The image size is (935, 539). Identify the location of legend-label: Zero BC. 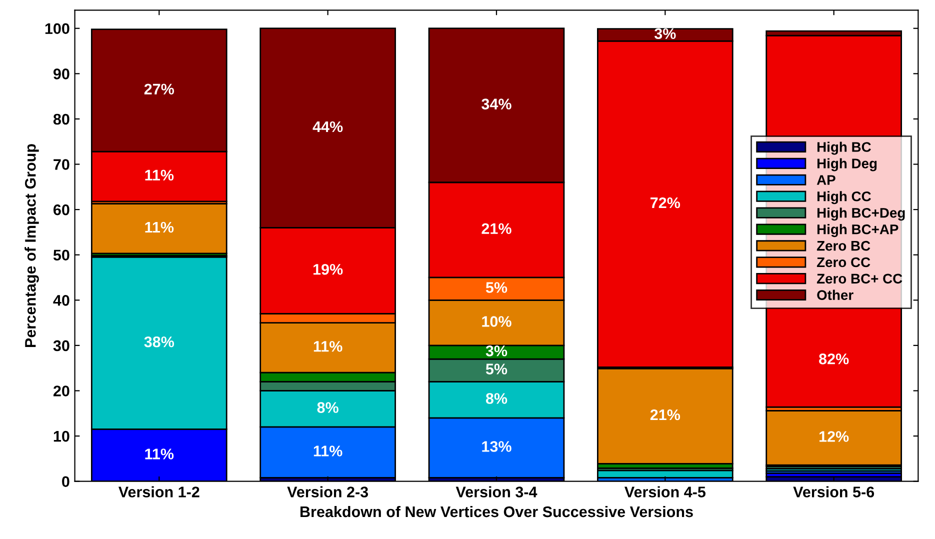
(843, 245).